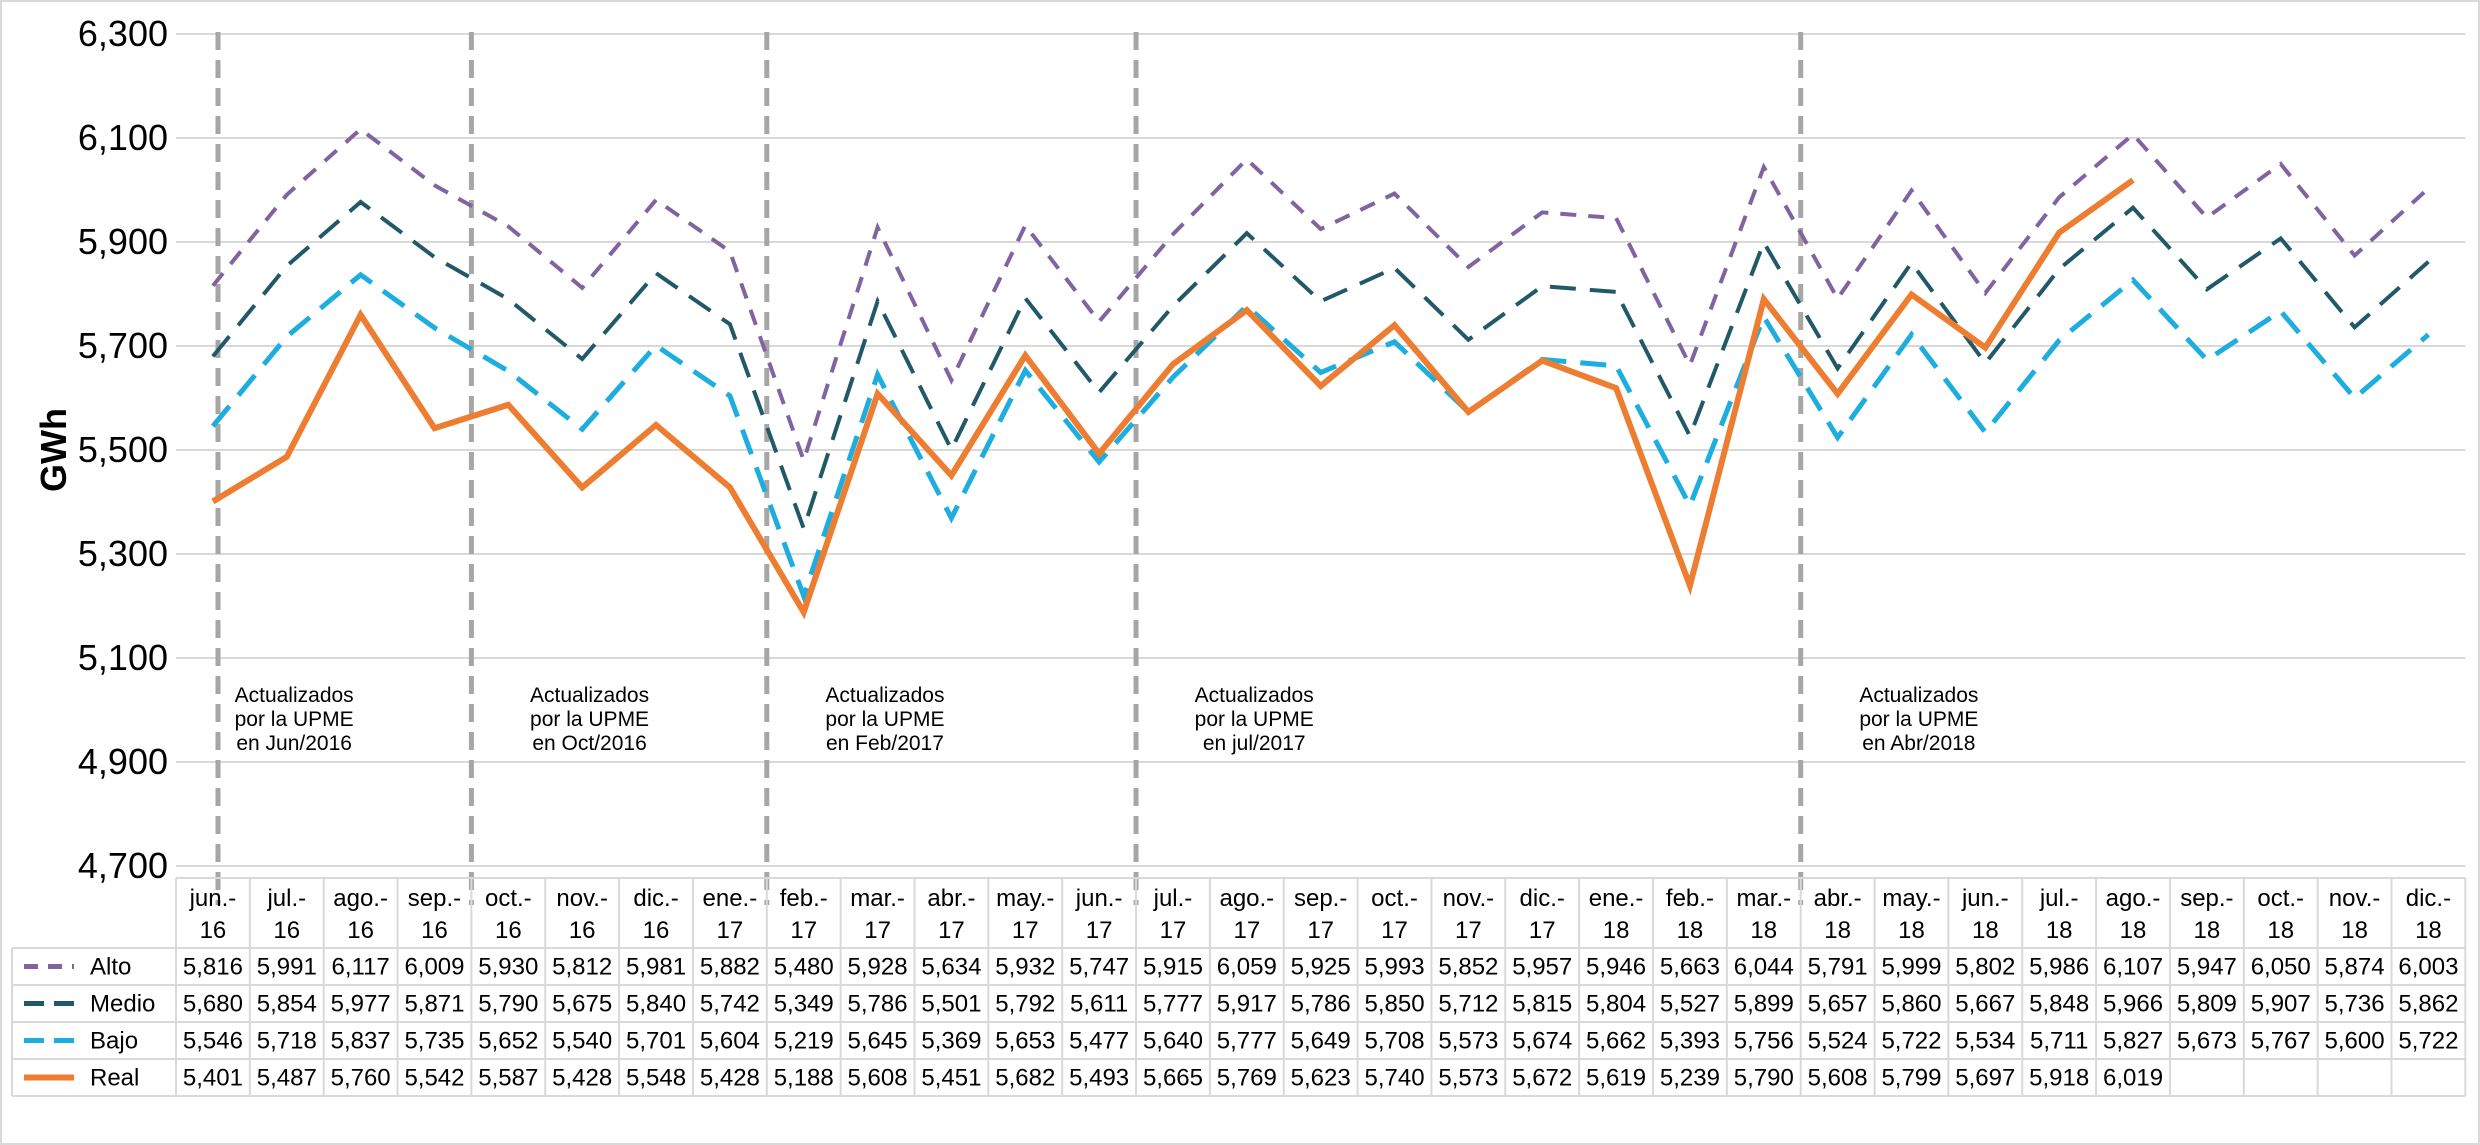 The height and width of the screenshot is (1145, 2480). I want to click on data-table-cell: 5,742, so click(730, 1004).